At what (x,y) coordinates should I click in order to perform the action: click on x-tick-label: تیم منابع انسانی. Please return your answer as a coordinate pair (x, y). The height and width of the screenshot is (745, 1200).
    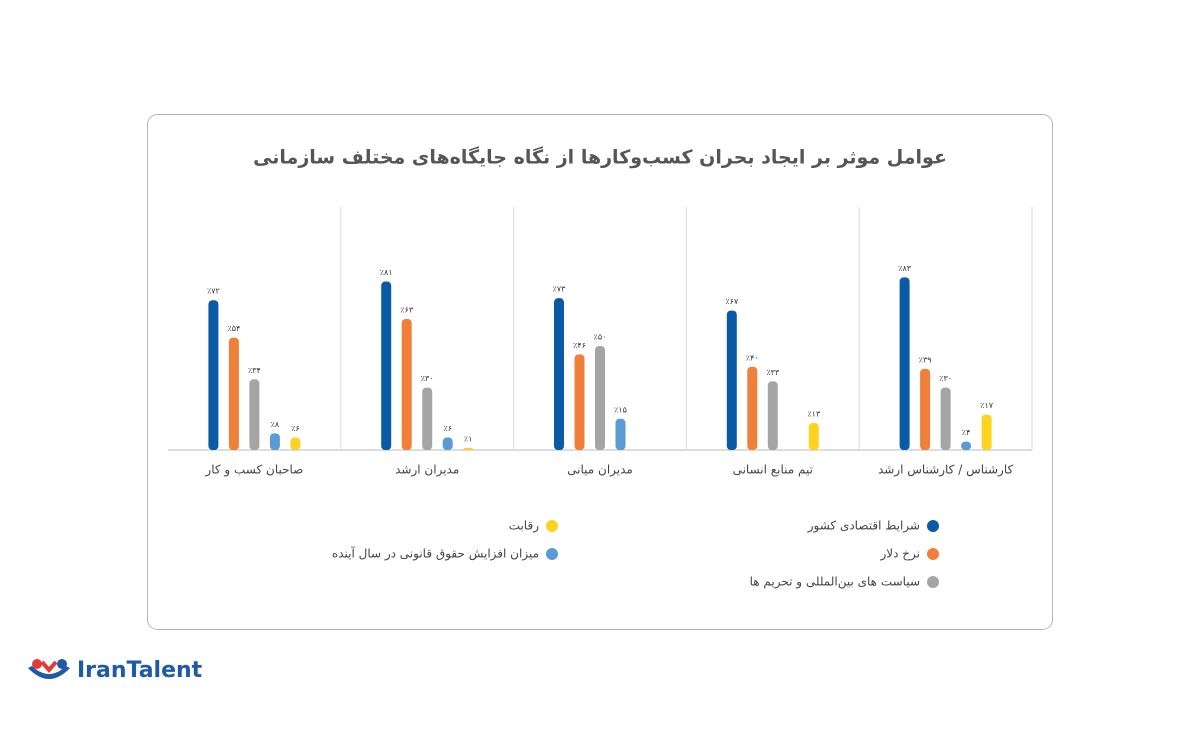
    Looking at the image, I should click on (773, 470).